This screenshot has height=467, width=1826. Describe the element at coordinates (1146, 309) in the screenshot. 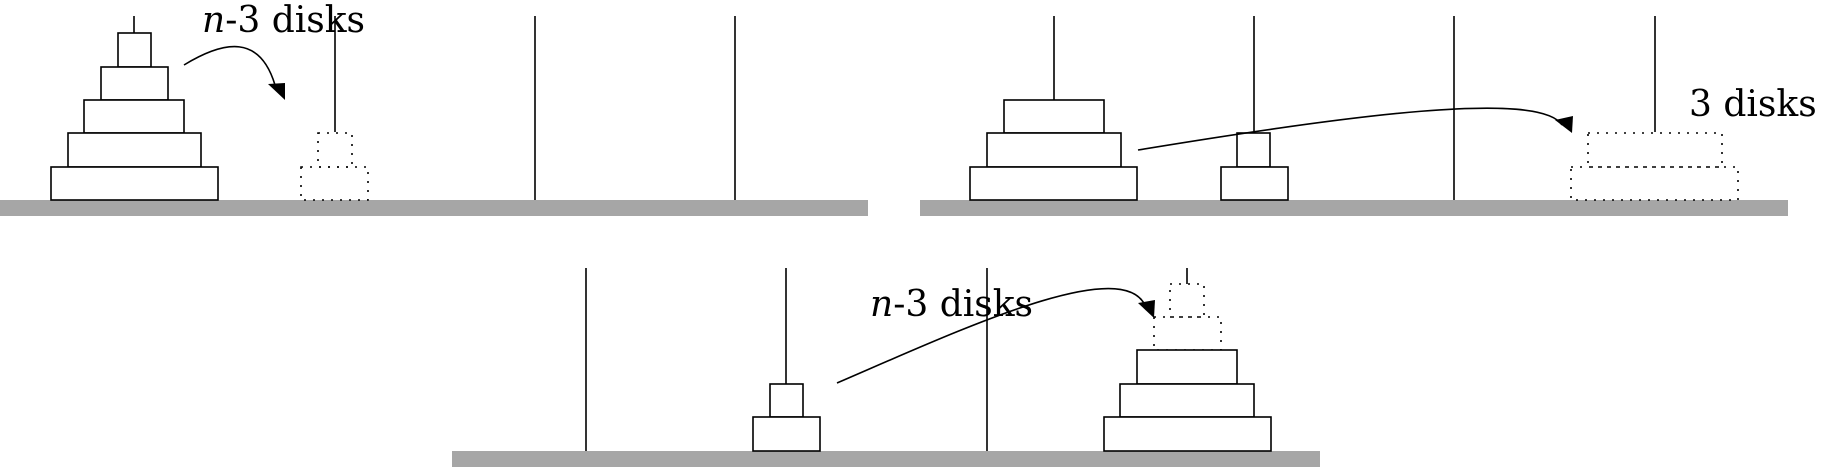

I see `panel-3-arrowhead` at that location.